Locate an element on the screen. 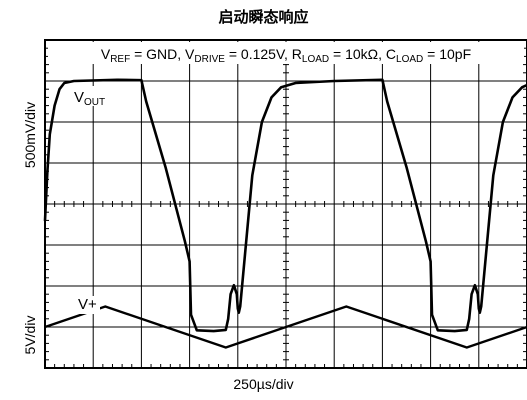 This screenshot has width=527, height=400. chart-title: 启动瞬态响应 is located at coordinates (263, 17).